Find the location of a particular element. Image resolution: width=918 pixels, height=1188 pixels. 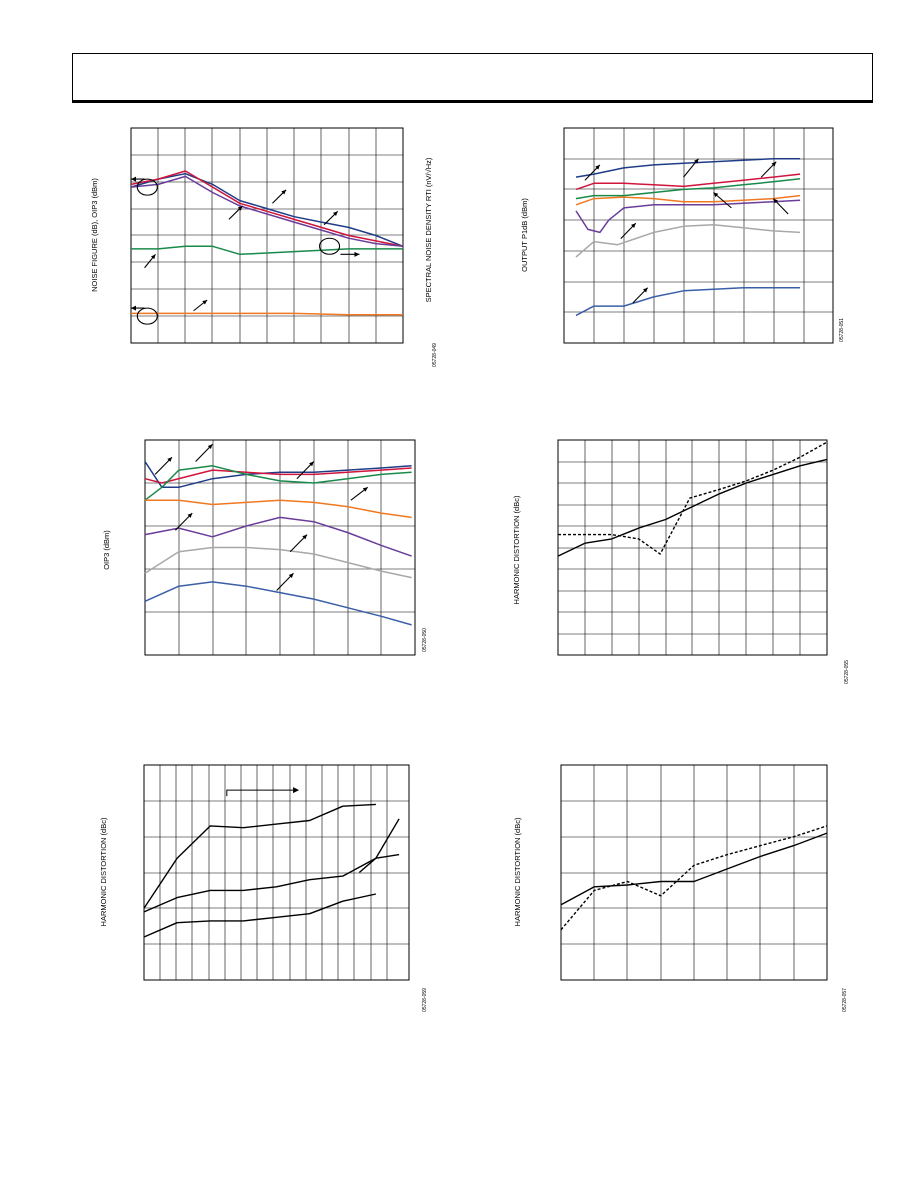

chart-5-bracket-arrowhead is located at coordinates (296, 790).